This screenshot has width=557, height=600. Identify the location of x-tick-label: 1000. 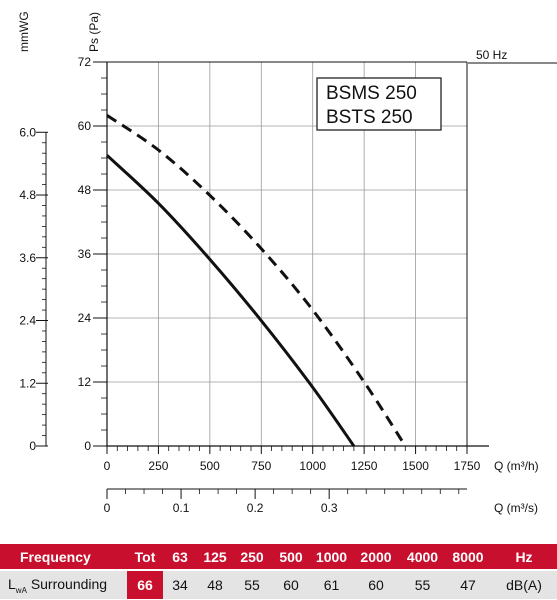
(312, 466).